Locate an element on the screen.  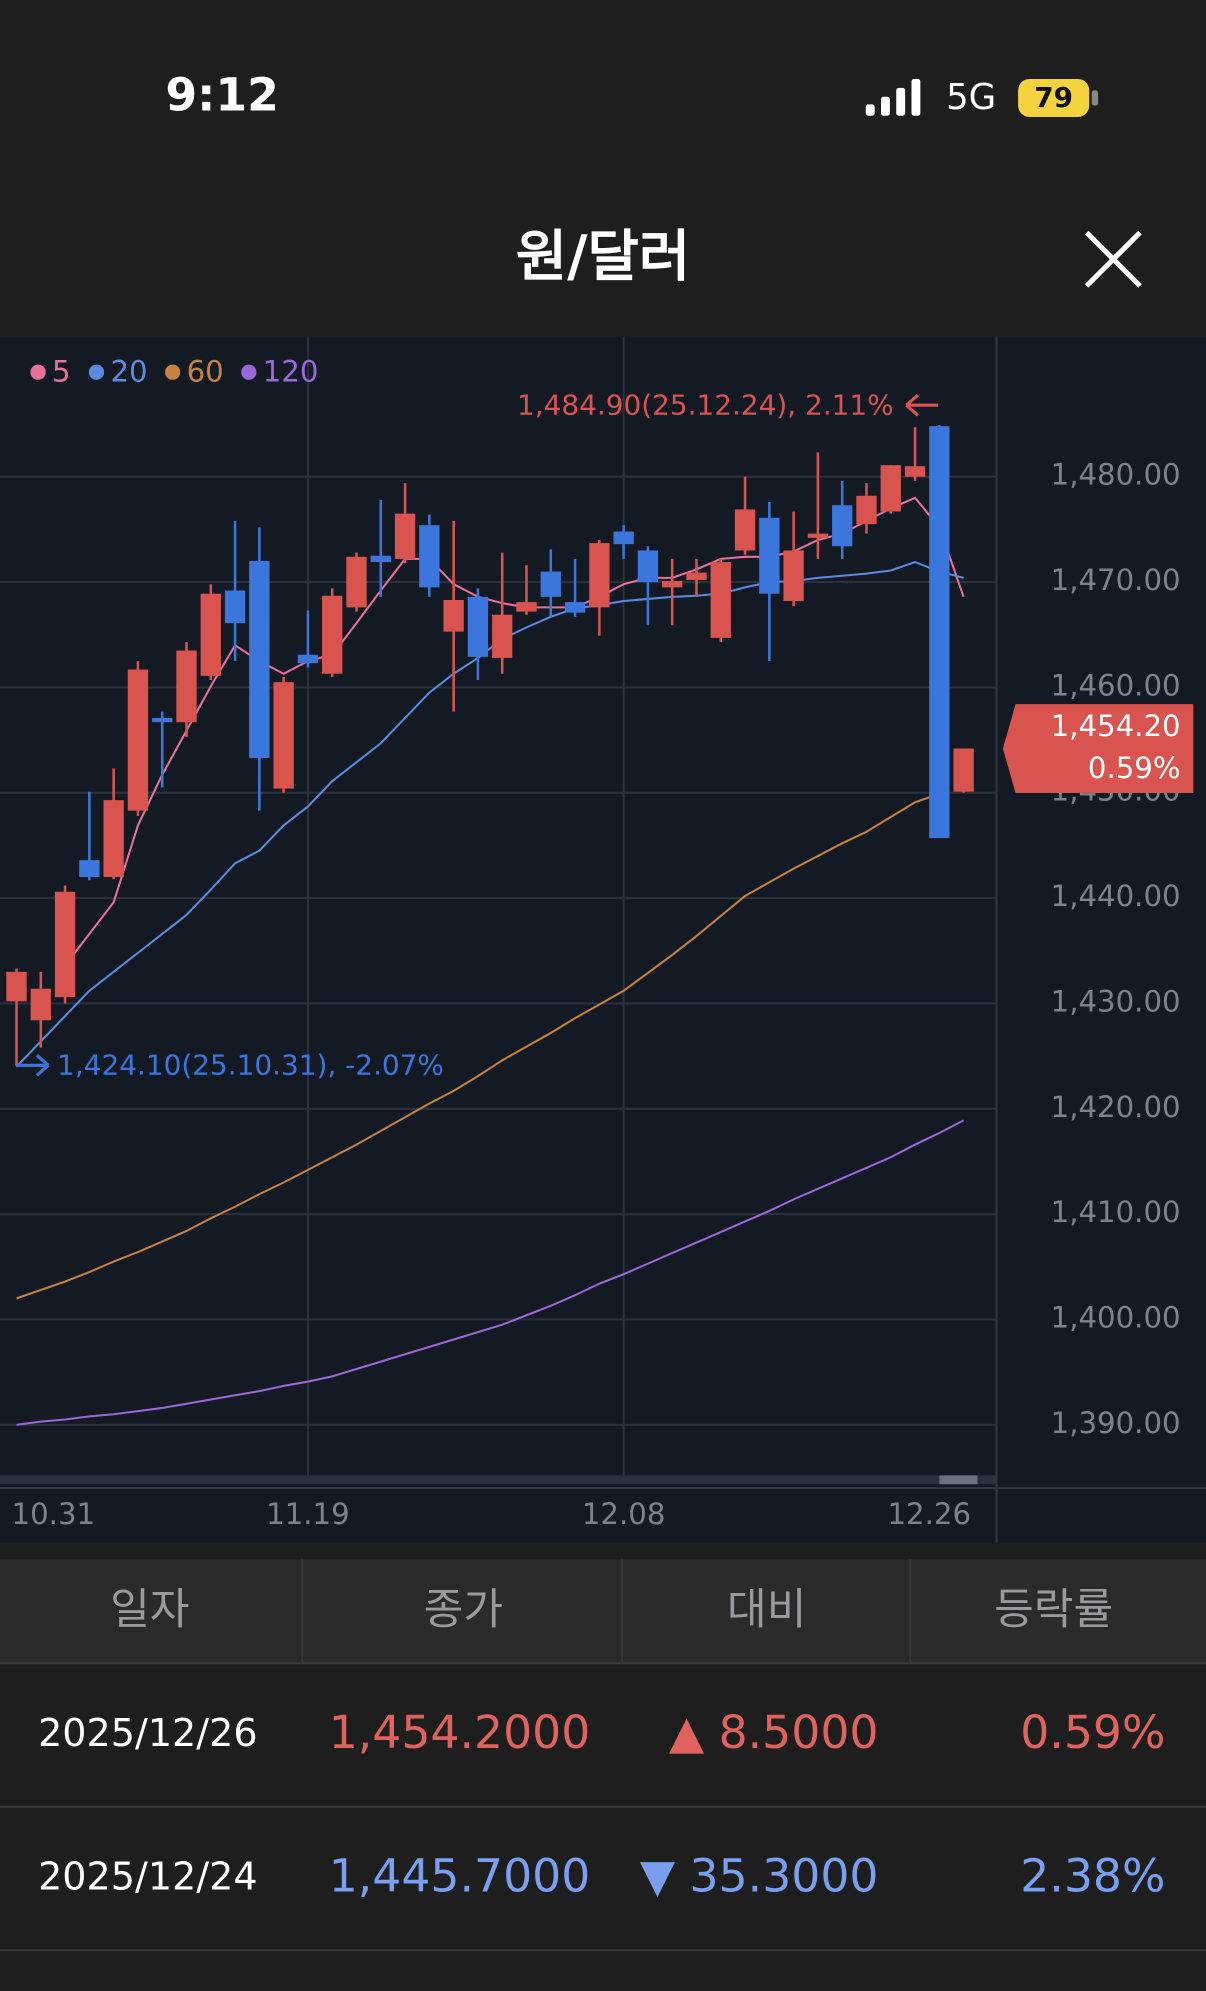
row-date: 2025/12/24 is located at coordinates (147, 1877).